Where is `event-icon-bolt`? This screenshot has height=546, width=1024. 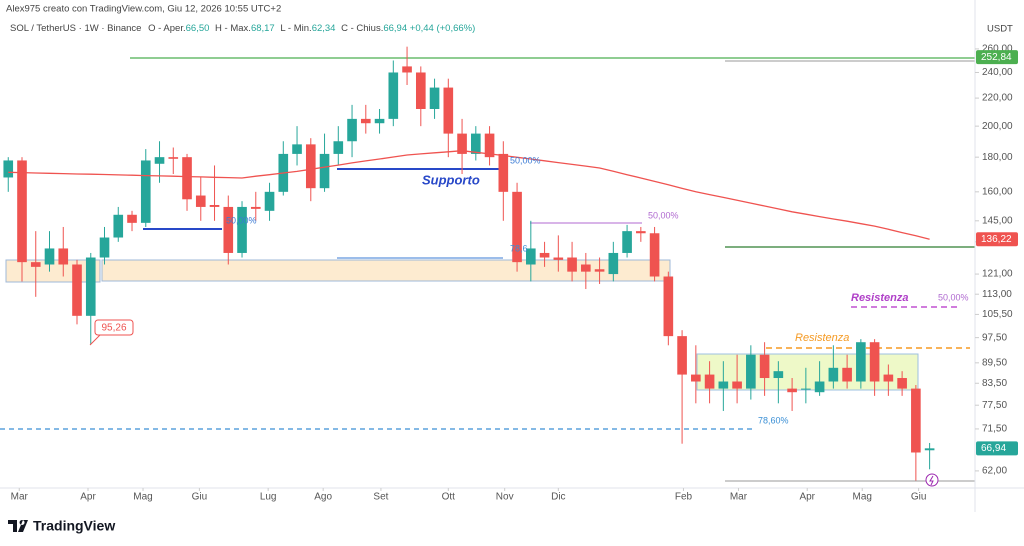
event-icon-bolt is located at coordinates (931, 480).